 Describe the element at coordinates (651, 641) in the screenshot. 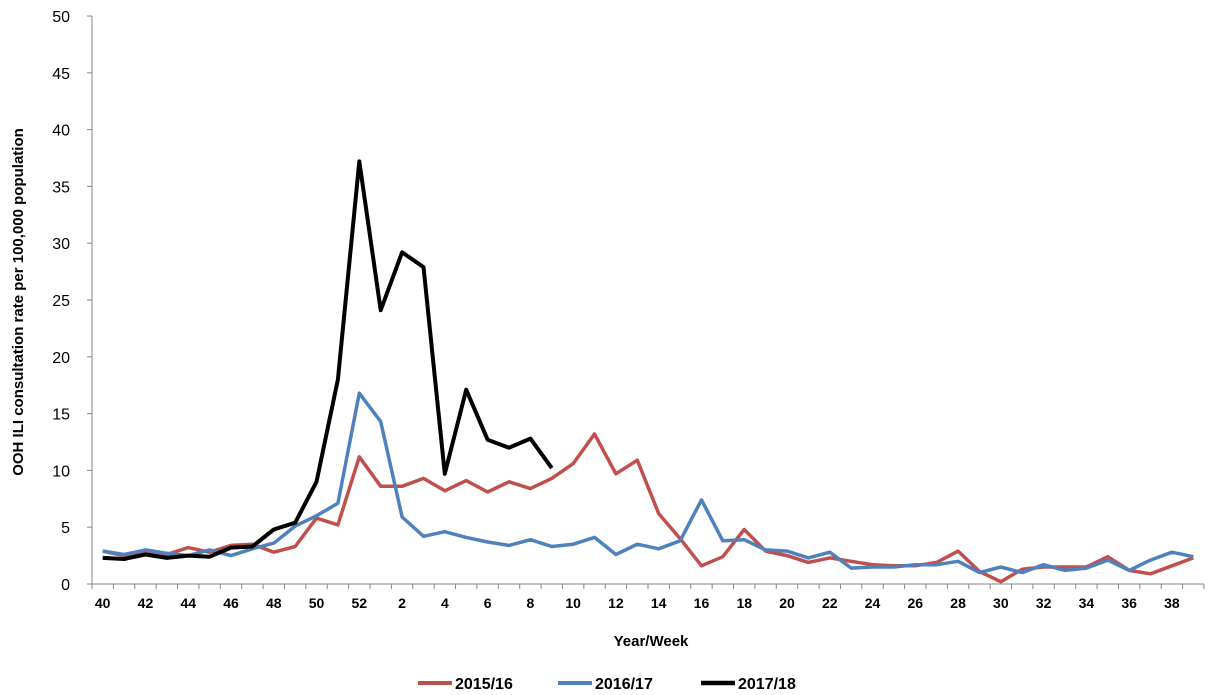

I see `x-axis-title: Year/Week` at that location.